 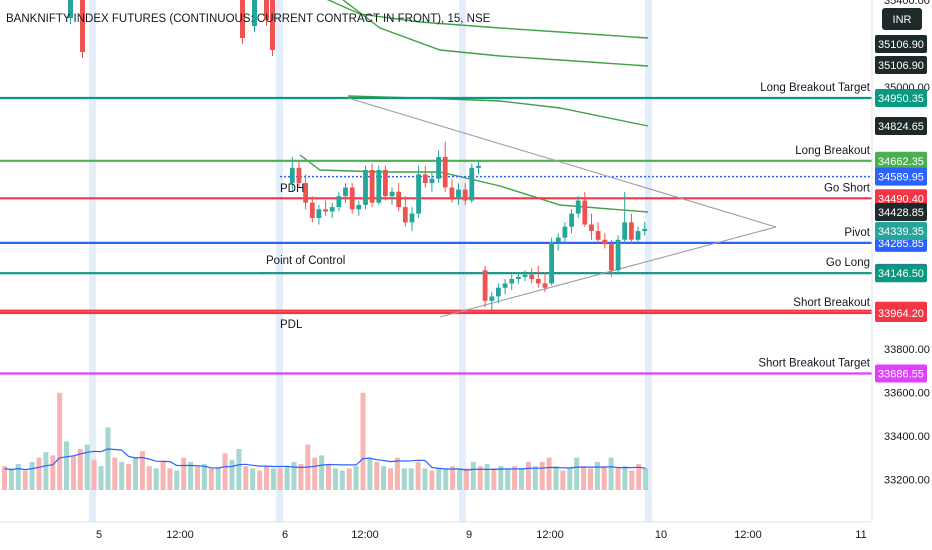 I want to click on y-tick-label: 33400.00, so click(x=907, y=437).